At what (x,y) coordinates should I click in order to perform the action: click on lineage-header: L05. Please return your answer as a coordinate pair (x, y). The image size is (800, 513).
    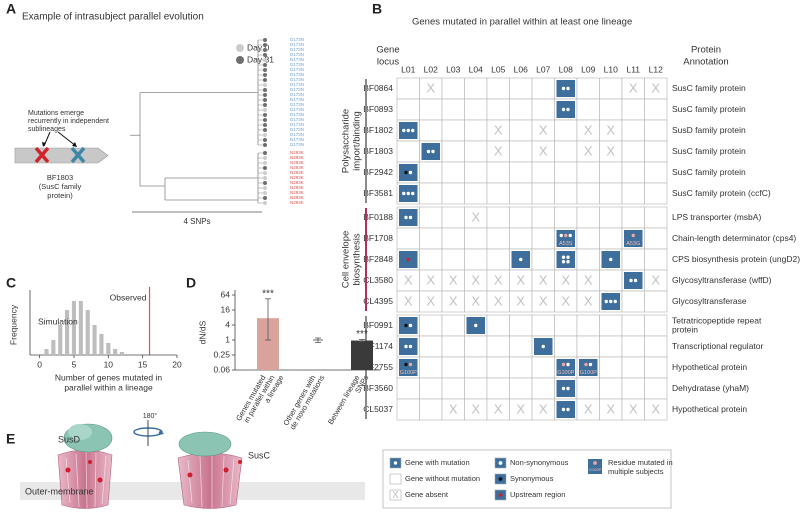
    Looking at the image, I should click on (498, 69).